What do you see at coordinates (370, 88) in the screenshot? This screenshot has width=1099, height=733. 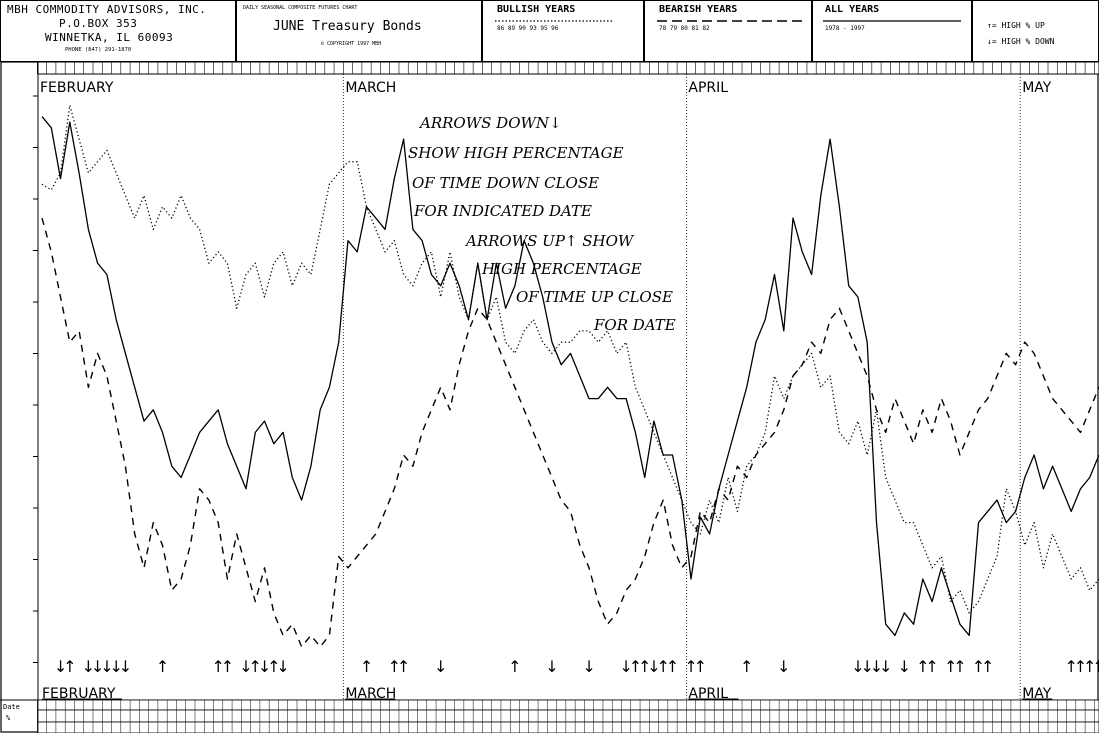 I see `month-label-top: MARCH` at bounding box center [370, 88].